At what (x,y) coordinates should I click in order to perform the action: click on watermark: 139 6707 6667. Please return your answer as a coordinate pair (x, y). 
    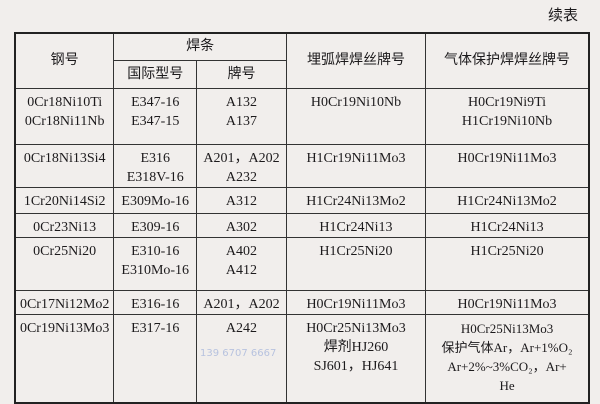
    Looking at the image, I should click on (238, 354).